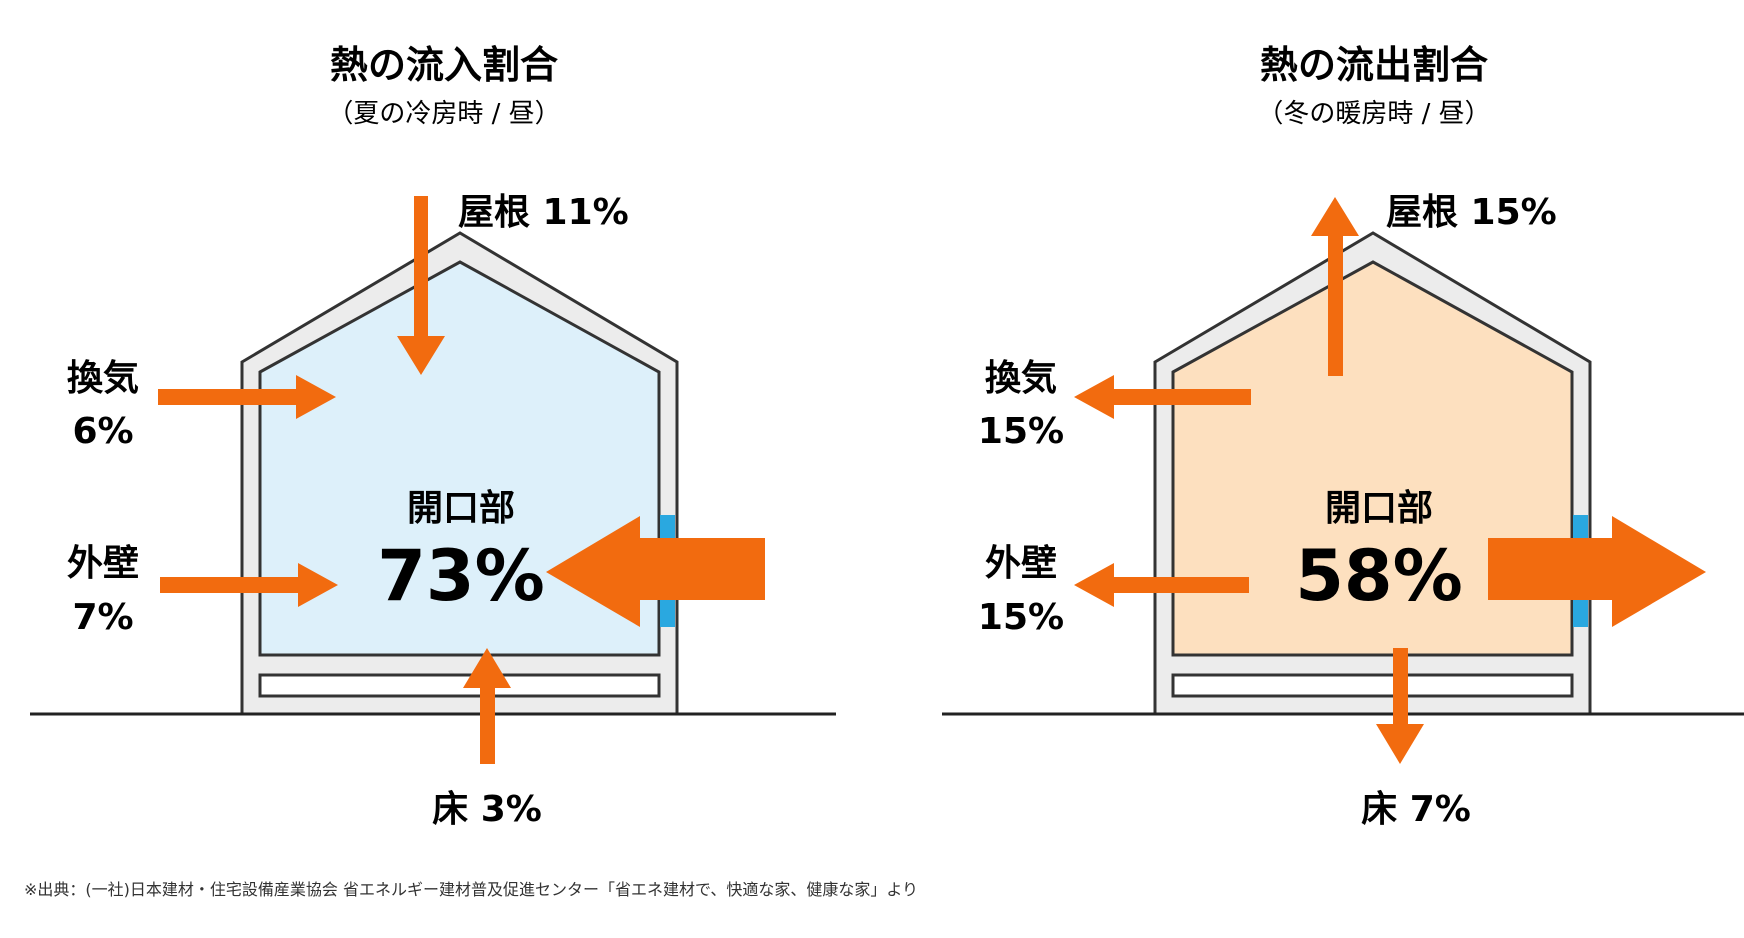 Image resolution: width=1744 pixels, height=938 pixels. I want to click on winter-floor-slab, so click(1372, 685).